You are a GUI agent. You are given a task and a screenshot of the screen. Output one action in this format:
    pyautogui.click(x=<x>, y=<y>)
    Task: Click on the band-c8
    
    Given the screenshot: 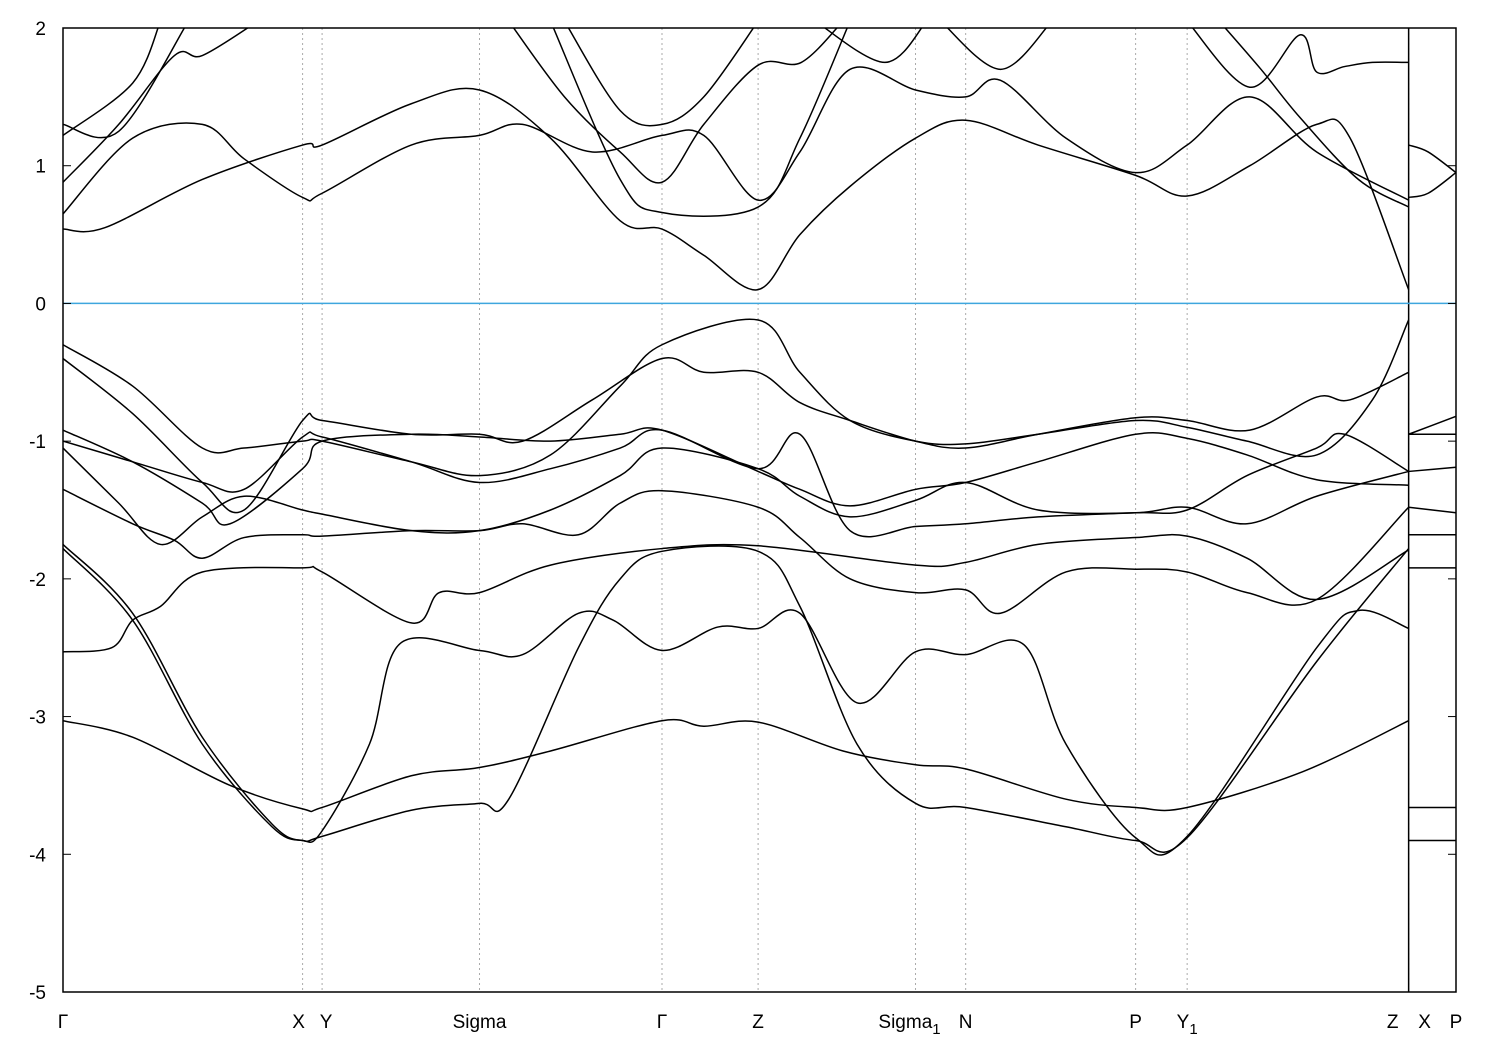 What is the action you would take?
    pyautogui.click(x=661, y=77)
    